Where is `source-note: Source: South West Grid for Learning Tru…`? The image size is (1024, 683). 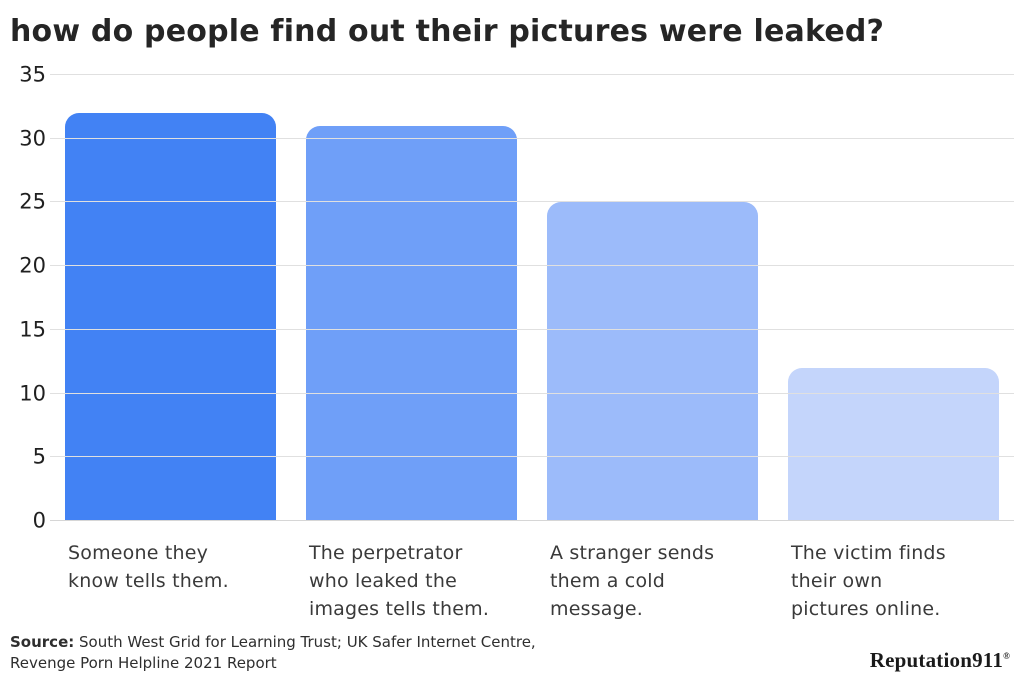 source-note: Source: South West Grid for Learning Tru… is located at coordinates (310, 653).